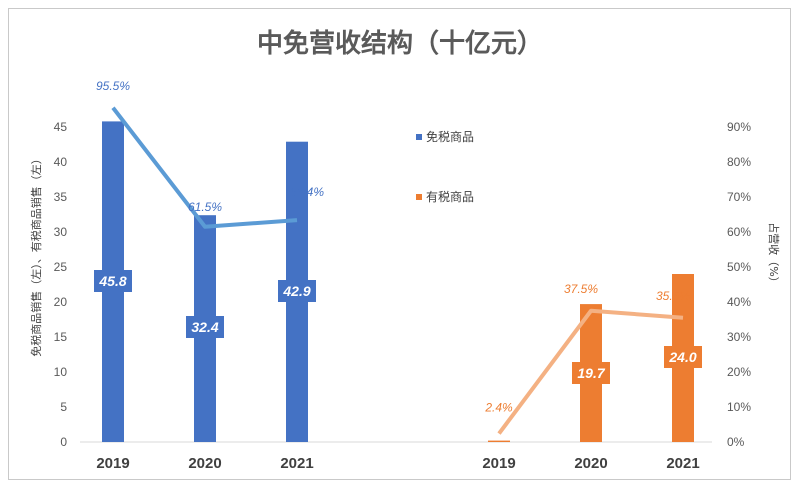 The image size is (800, 489). I want to click on left-tick-label: 30, so click(61, 232).